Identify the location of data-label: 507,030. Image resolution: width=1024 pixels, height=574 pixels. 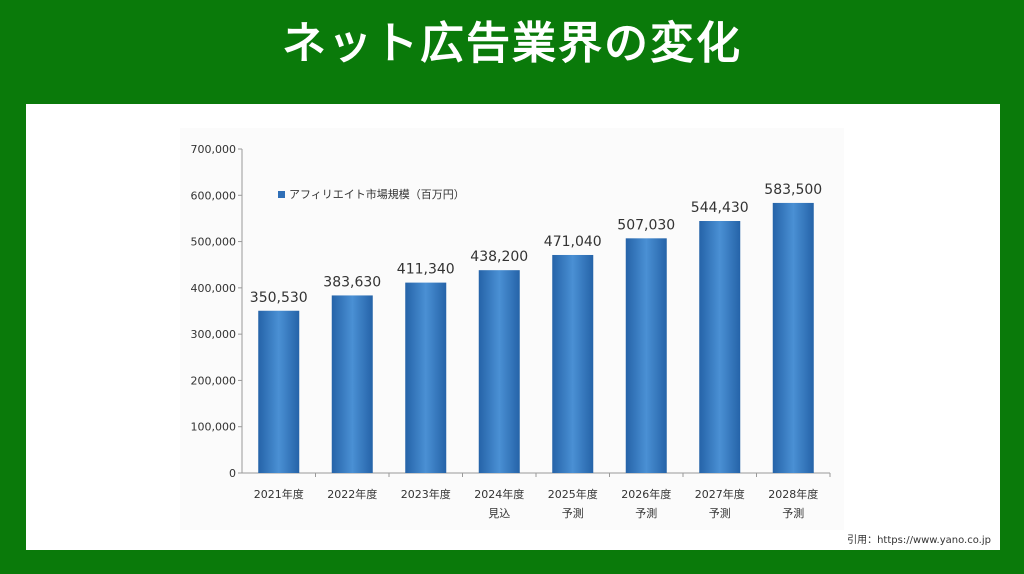
(646, 225).